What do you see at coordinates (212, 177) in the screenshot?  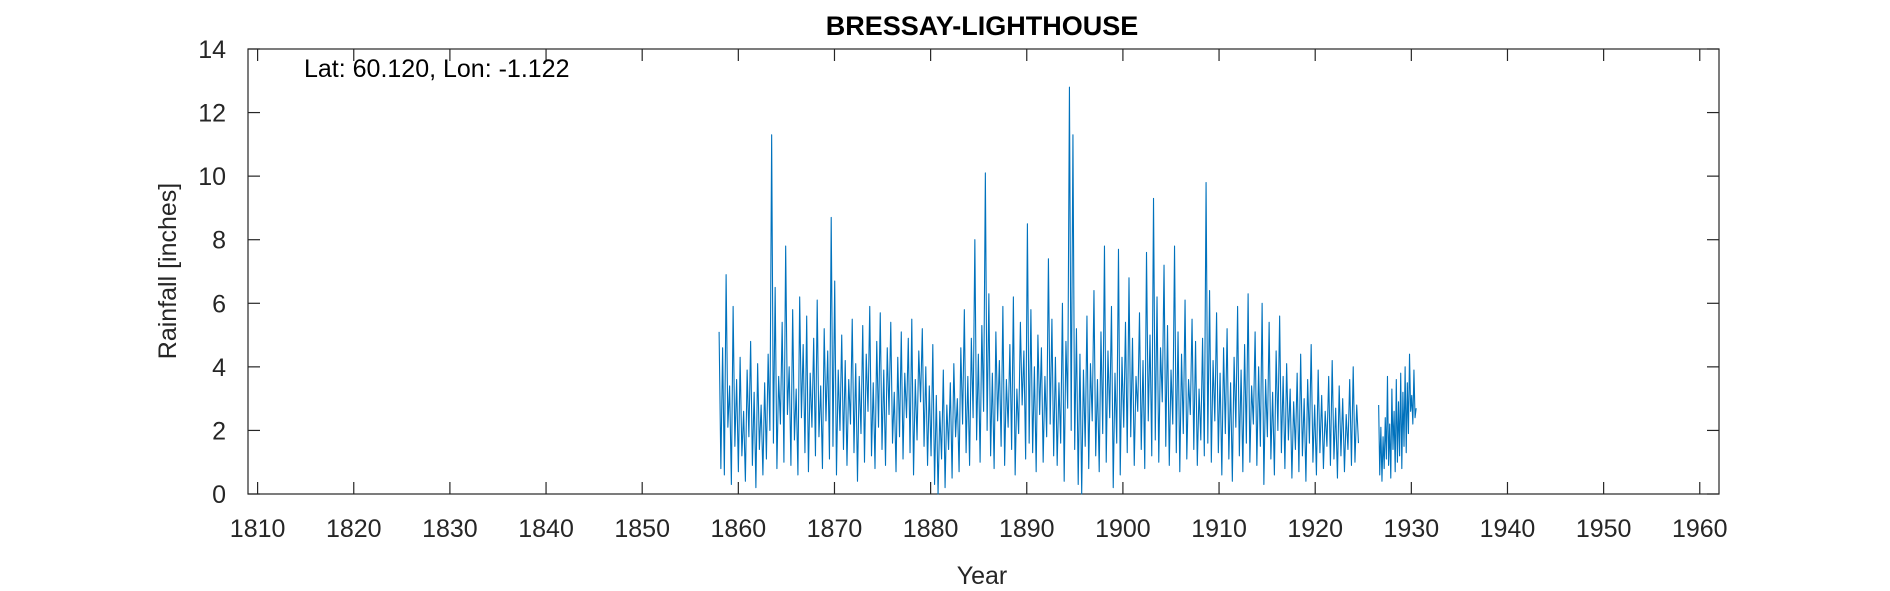 I see `y-tick-label: 10` at bounding box center [212, 177].